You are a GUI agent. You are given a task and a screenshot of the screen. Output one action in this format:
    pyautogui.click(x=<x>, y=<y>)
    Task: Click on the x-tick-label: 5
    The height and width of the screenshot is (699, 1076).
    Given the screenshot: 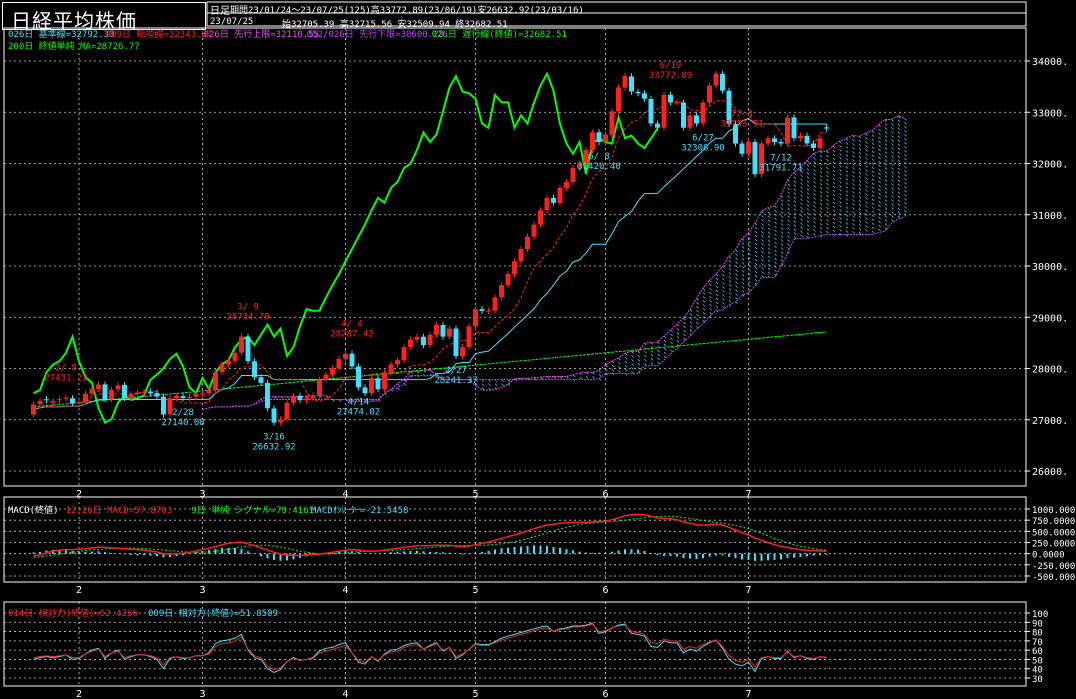 What is the action you would take?
    pyautogui.click(x=476, y=494)
    